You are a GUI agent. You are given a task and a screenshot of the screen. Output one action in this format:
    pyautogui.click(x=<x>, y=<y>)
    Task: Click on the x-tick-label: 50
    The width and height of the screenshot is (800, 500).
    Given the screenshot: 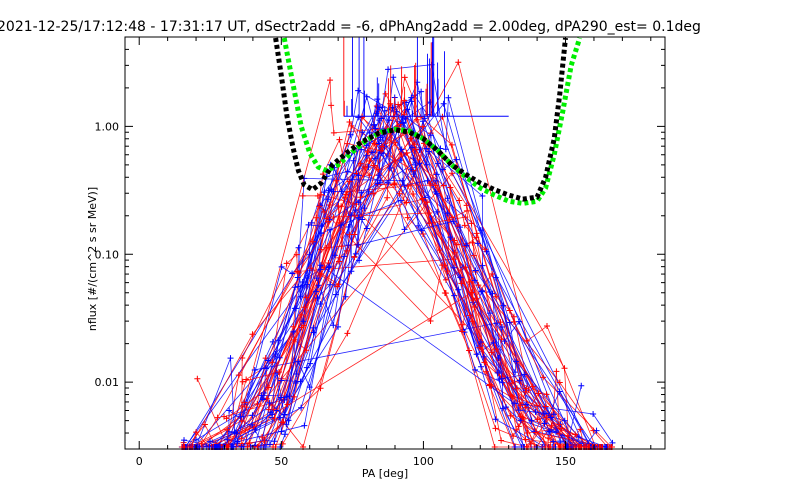 What is the action you would take?
    pyautogui.click(x=281, y=461)
    